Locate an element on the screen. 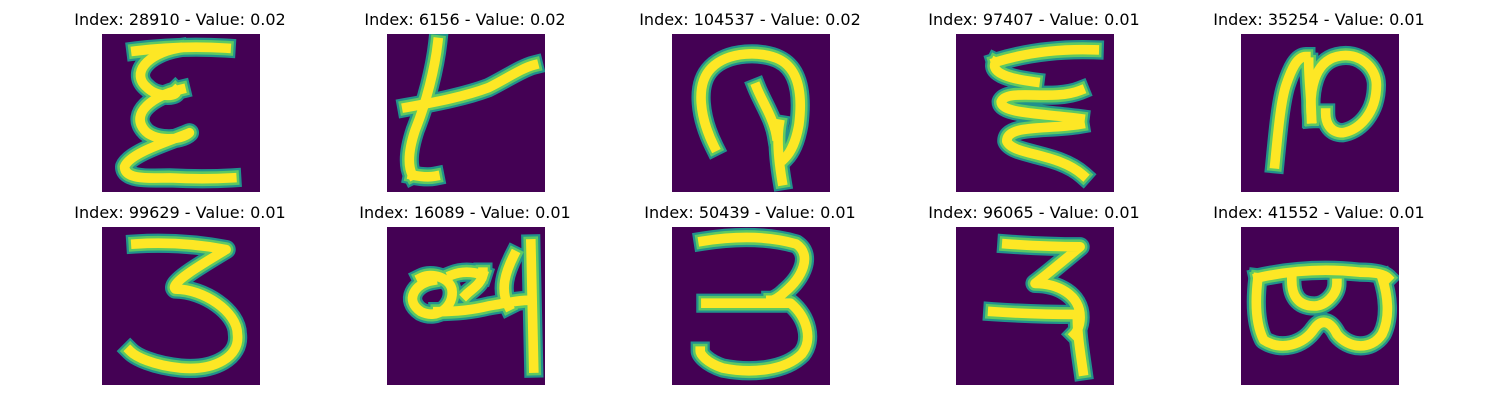 This screenshot has width=1500, height=400. image-title: Index: 96065 - Value: 0.01 is located at coordinates (1034, 212).